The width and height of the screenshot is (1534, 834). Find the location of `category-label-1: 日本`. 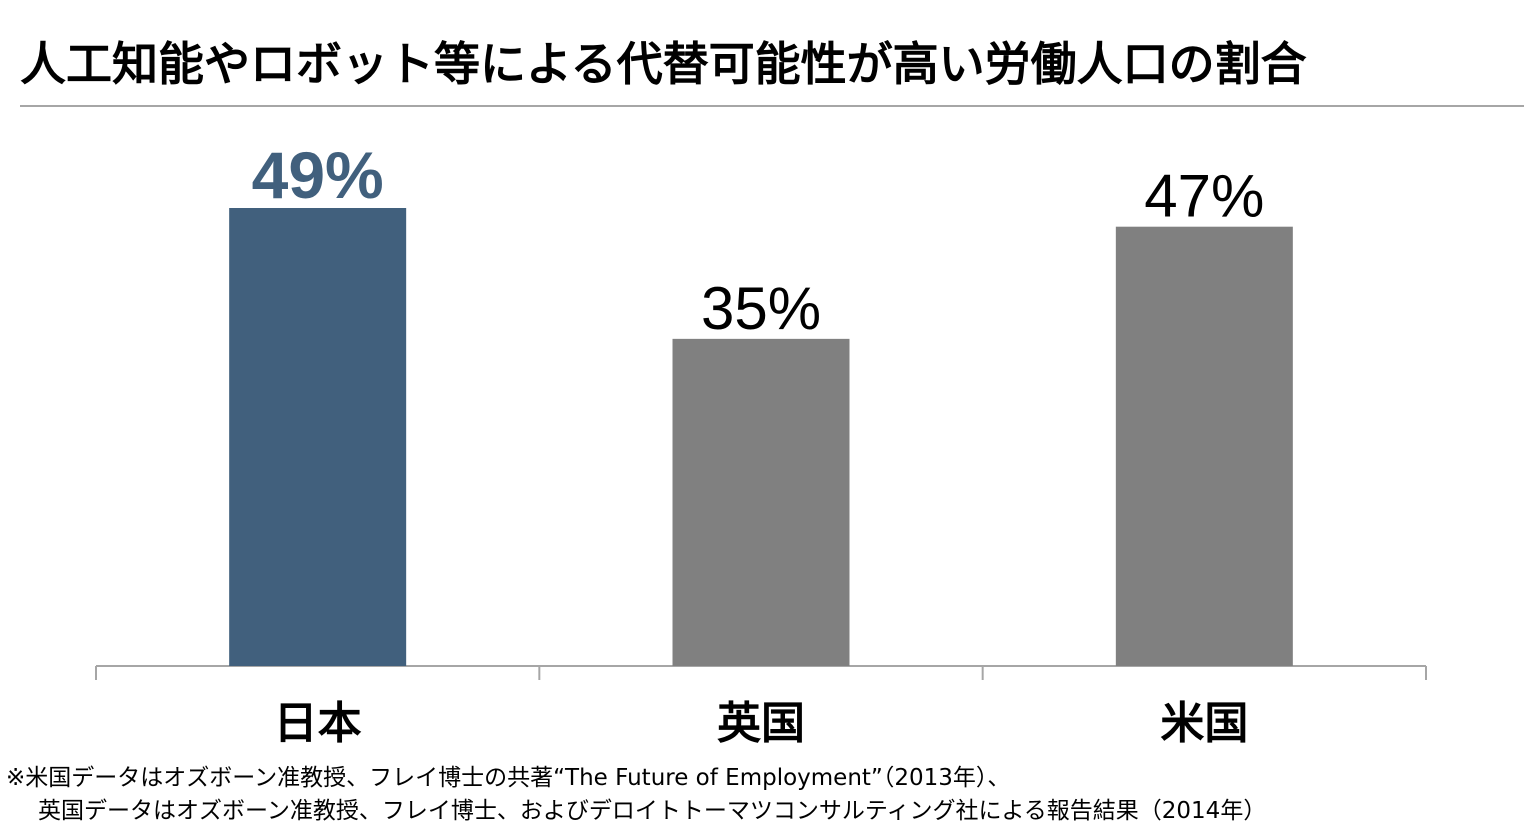

category-label-1: 日本 is located at coordinates (318, 723).